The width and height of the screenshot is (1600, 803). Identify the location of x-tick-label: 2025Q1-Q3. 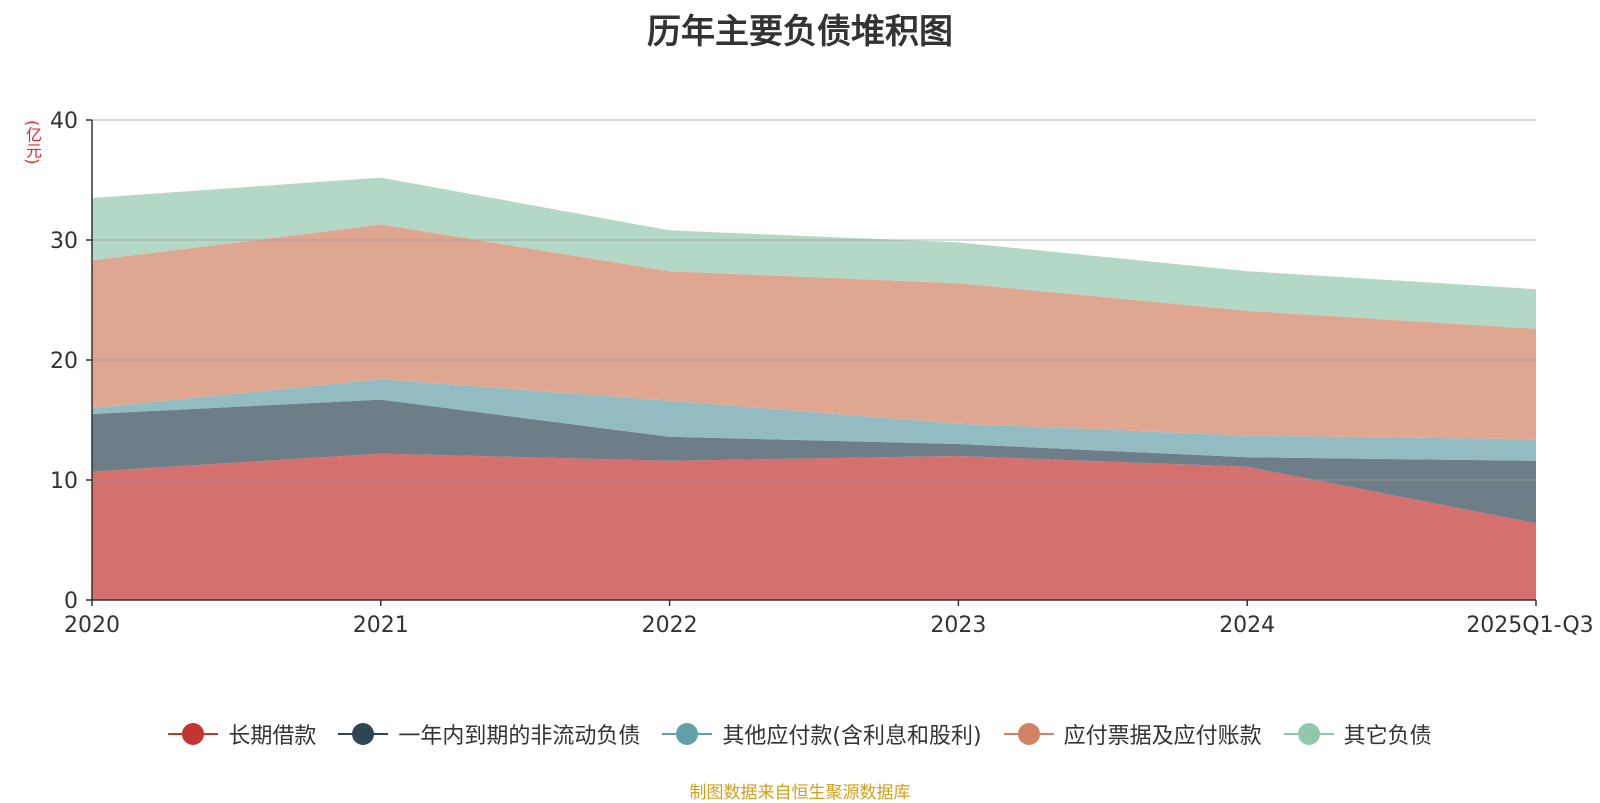
(1529, 625).